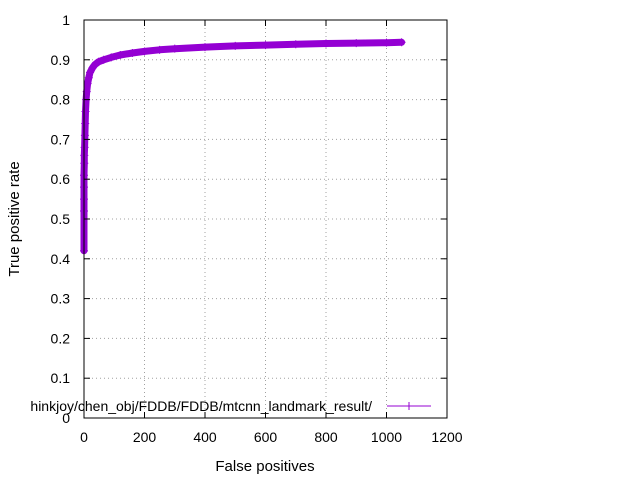 The width and height of the screenshot is (640, 480). Describe the element at coordinates (446, 437) in the screenshot. I see `x-tick-label: 1200` at that location.